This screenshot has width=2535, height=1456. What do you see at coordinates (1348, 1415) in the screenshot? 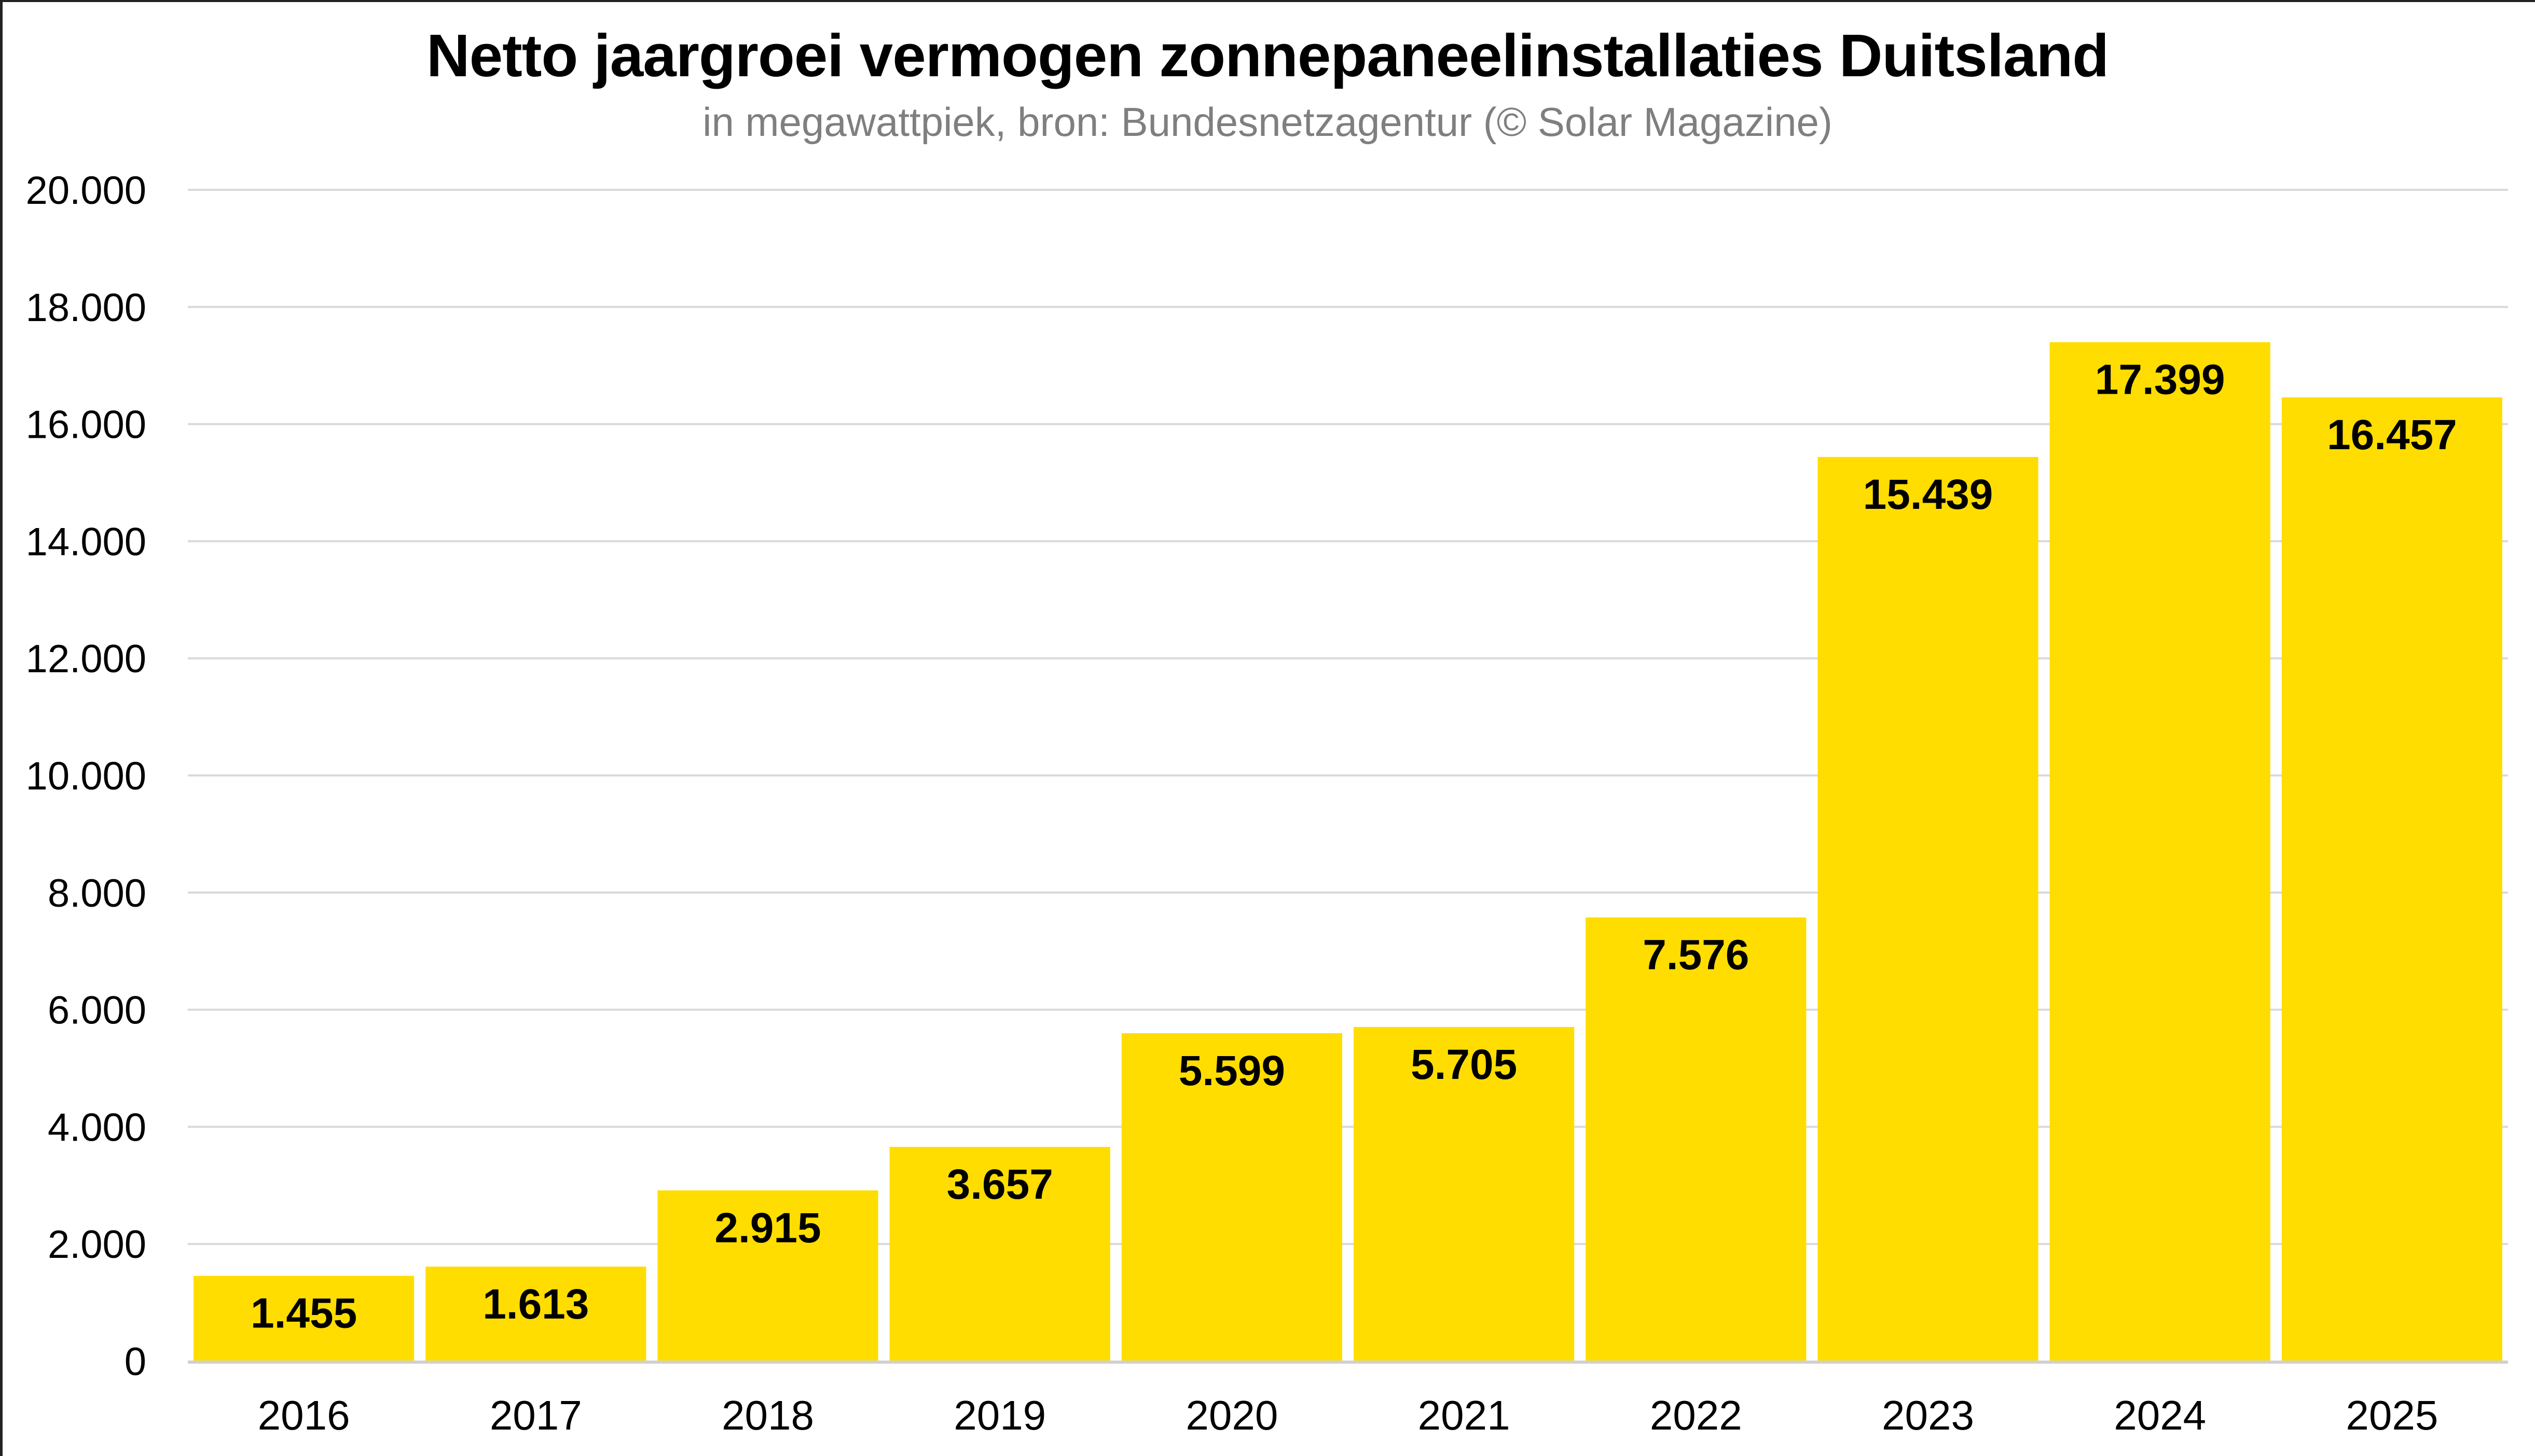
I see `x-axis-labels: 2016 2017 2018 2019 2020 2021 2022 2023 2024 2025` at bounding box center [1348, 1415].